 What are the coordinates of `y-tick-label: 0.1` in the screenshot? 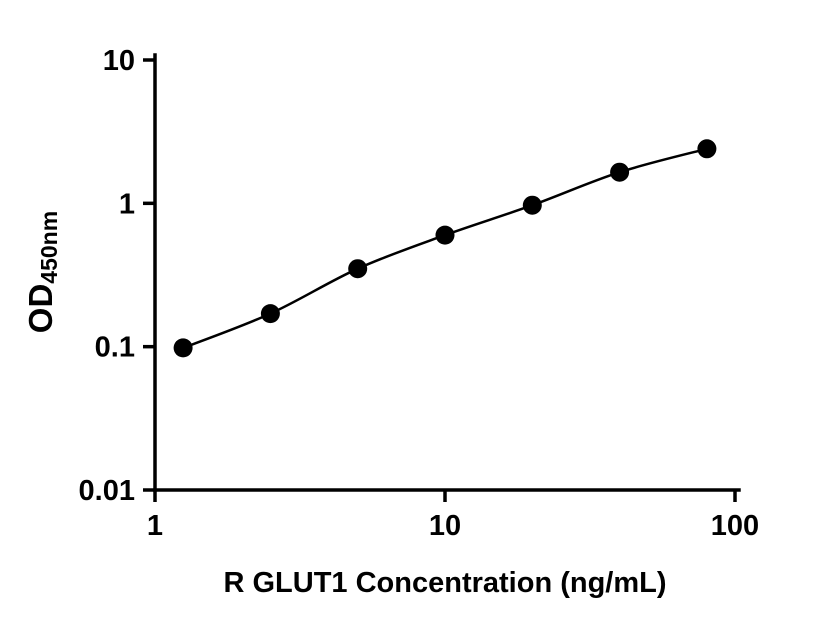 It's located at (115, 348).